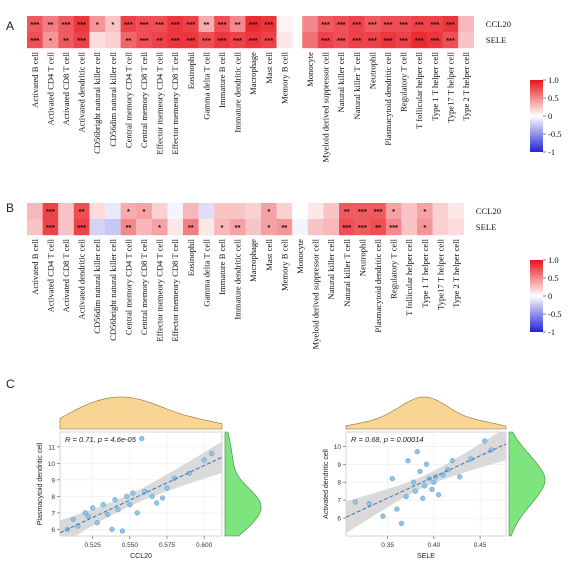 Image resolution: width=582 pixels, height=563 pixels. I want to click on column-label: CD56dim natural killer cell, so click(113, 98).